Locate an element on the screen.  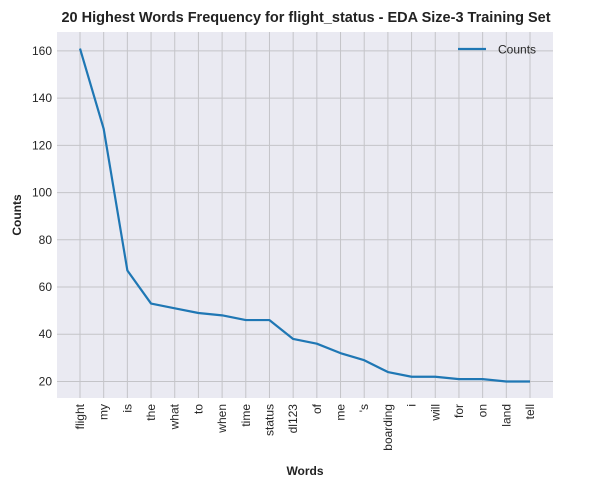
y-tick-label: 40 is located at coordinates (46, 334).